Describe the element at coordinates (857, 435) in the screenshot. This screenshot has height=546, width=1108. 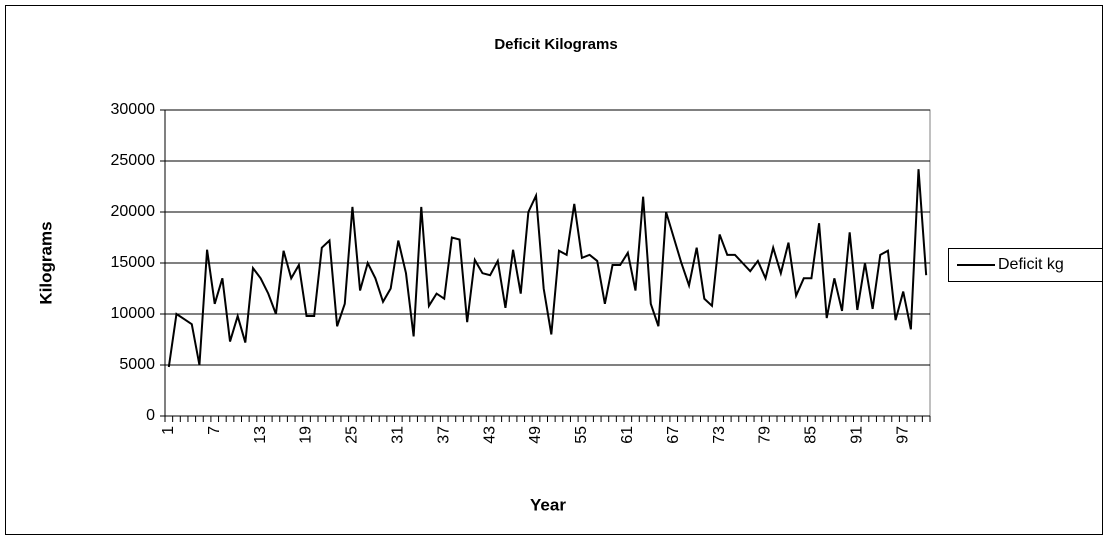
I see `x-tick-label: 91` at that location.